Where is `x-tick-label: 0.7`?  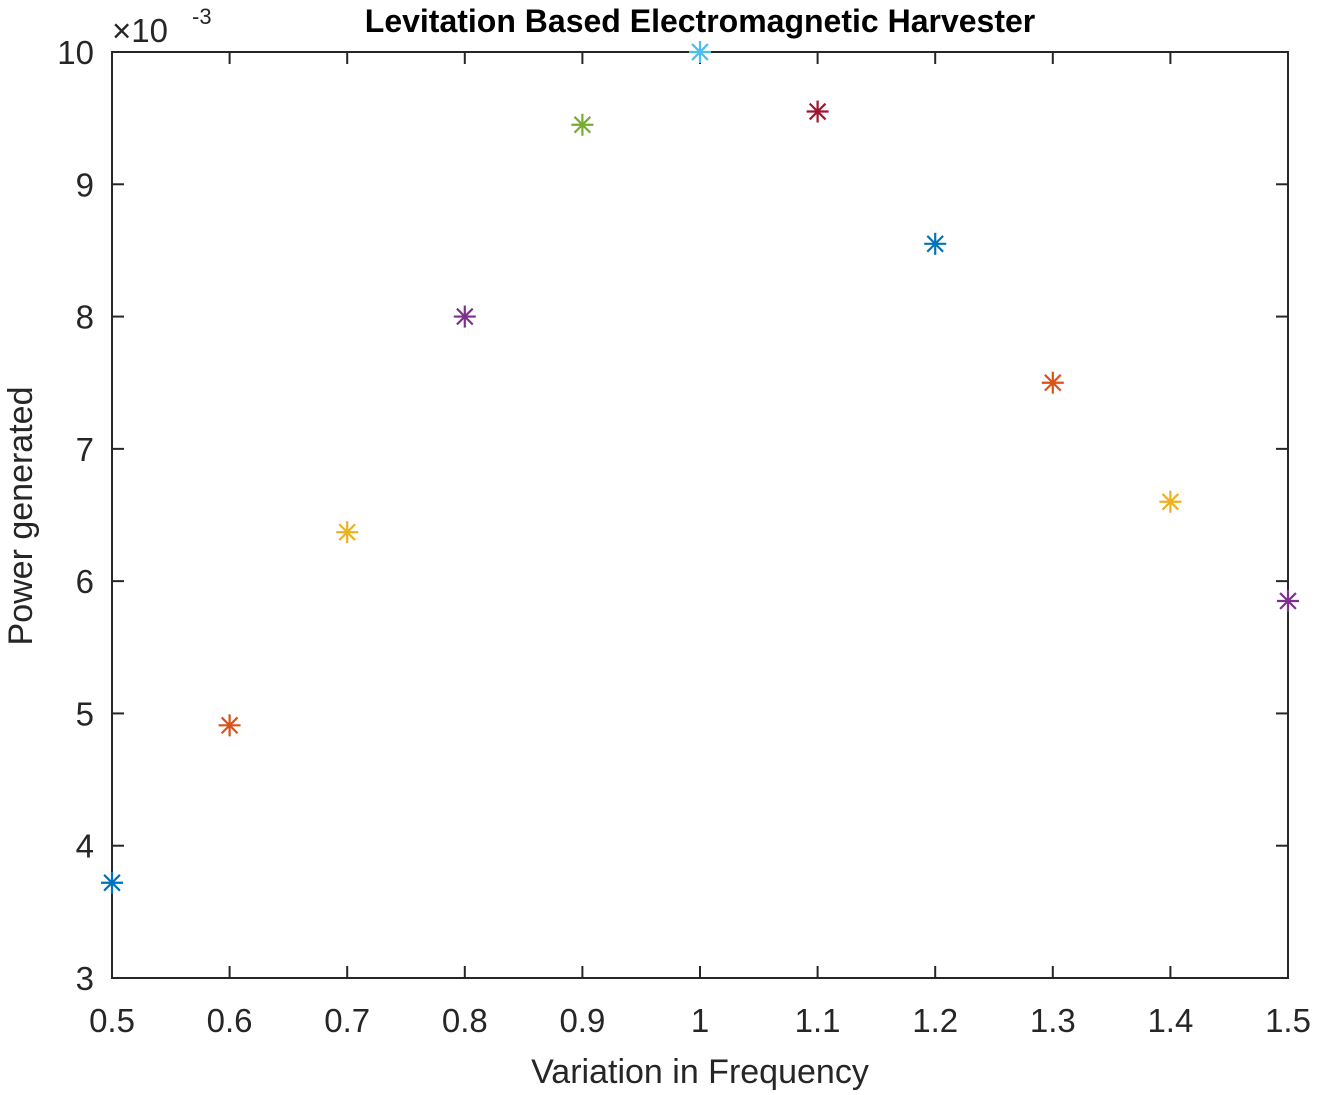 x-tick-label: 0.7 is located at coordinates (347, 1020).